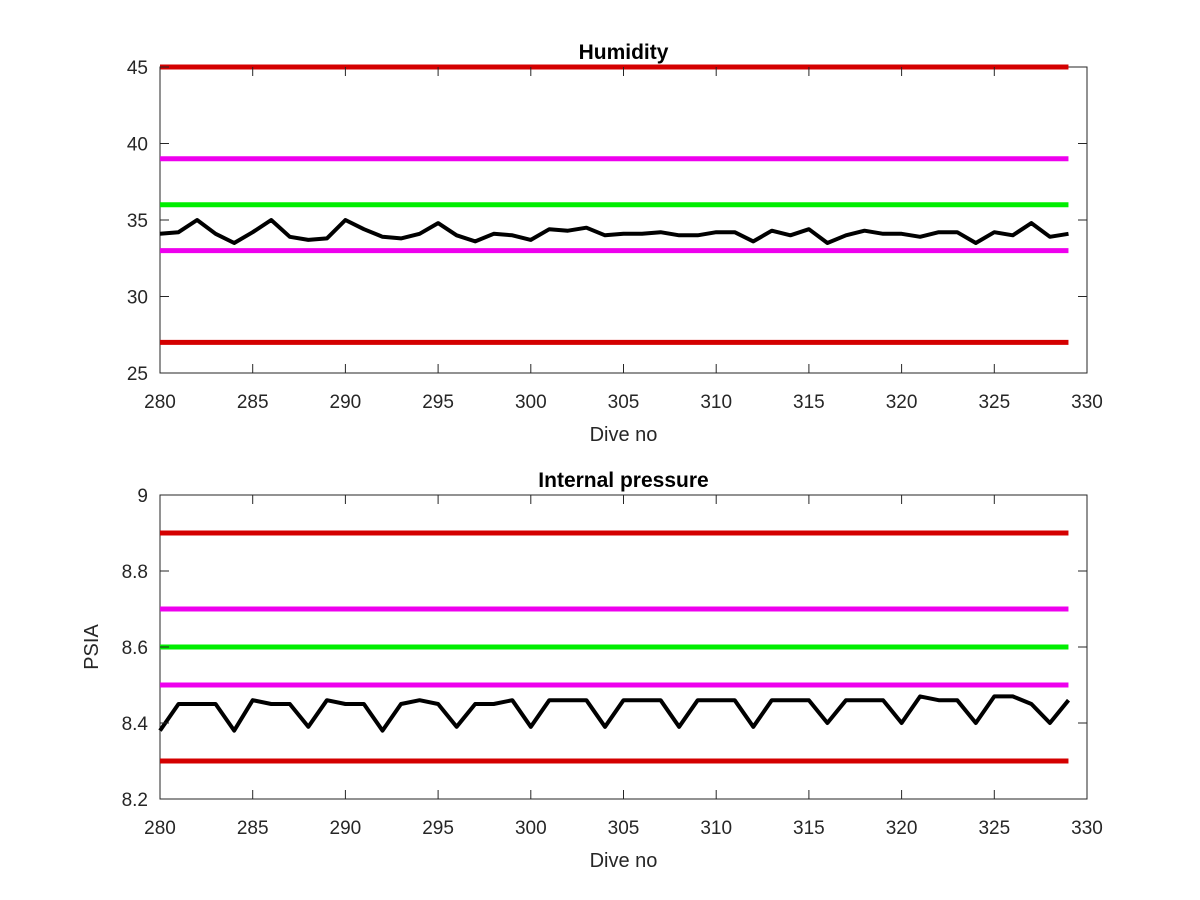 Image resolution: width=1200 pixels, height=900 pixels. I want to click on y-tick-label: 30, so click(137, 298).